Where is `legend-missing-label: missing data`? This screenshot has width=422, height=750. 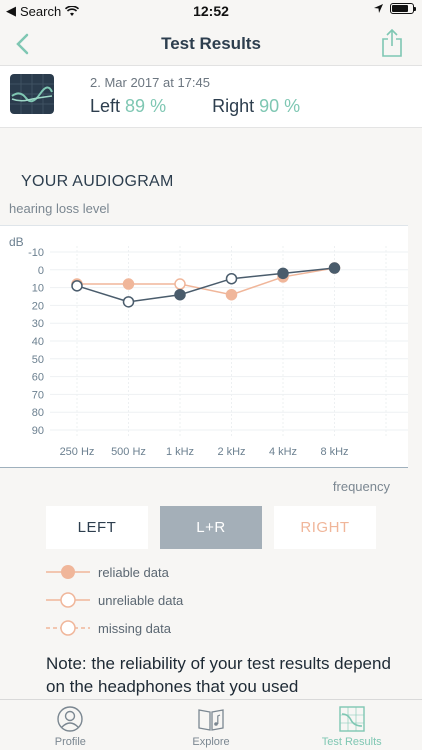
legend-missing-label: missing data is located at coordinates (134, 628).